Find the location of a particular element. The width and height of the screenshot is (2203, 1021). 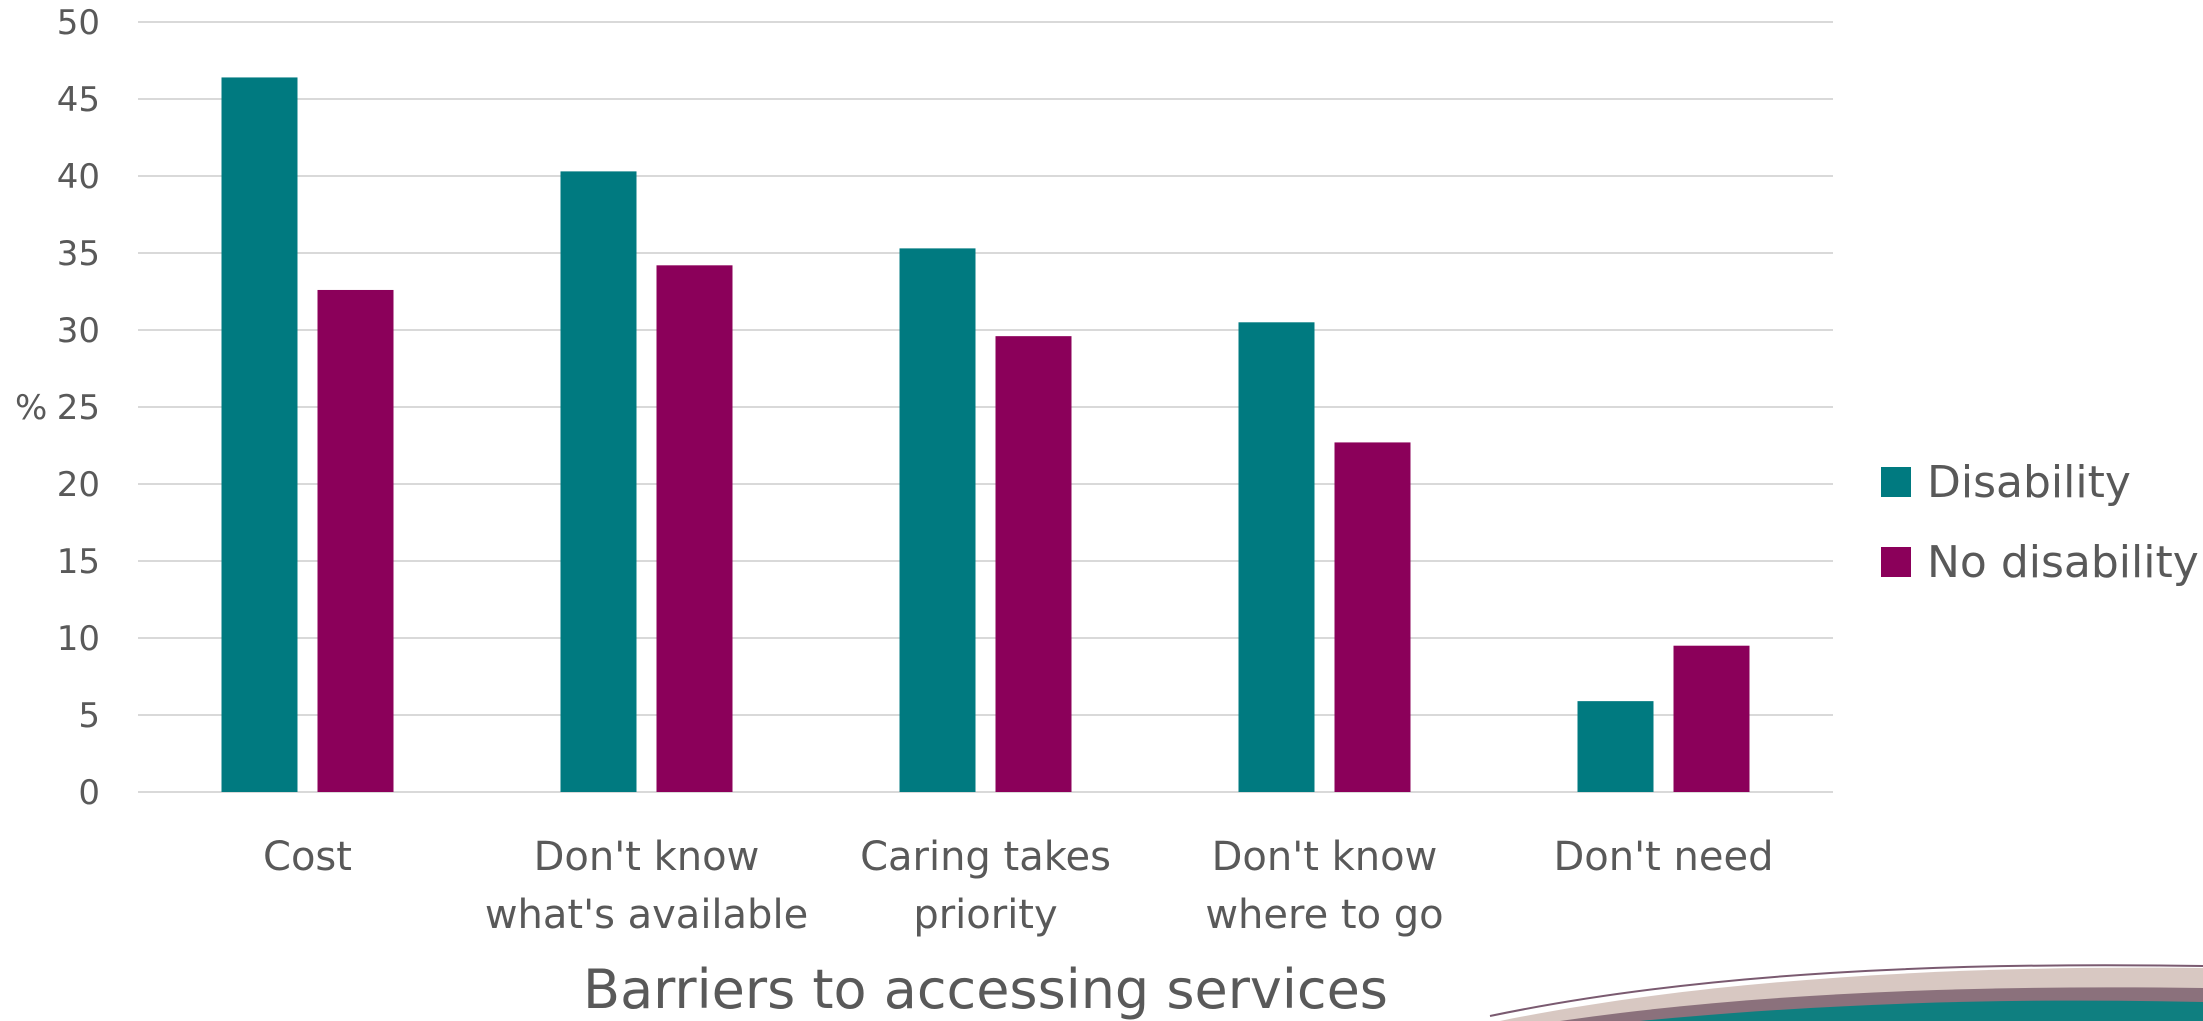

x-category-label: Don't know where to go is located at coordinates (1324, 886).